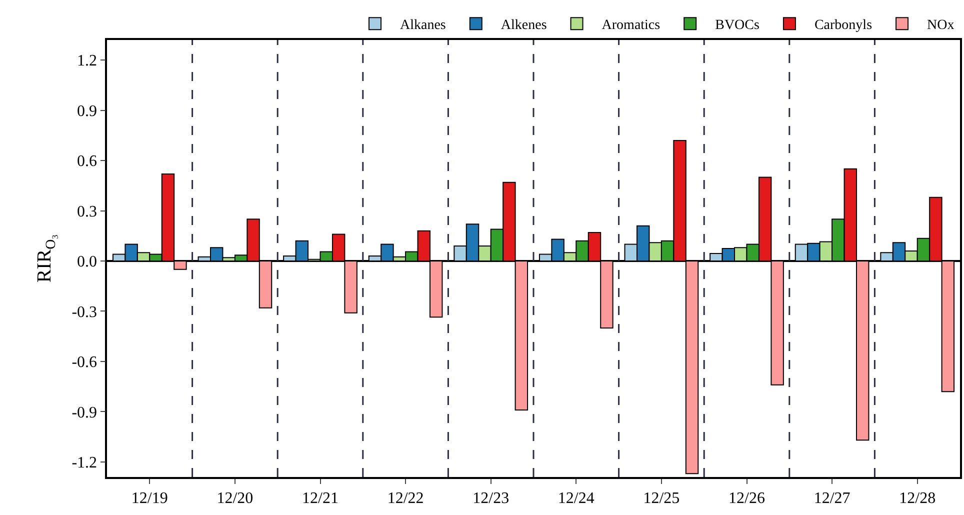 The height and width of the screenshot is (515, 964). Describe the element at coordinates (85, 413) in the screenshot. I see `y-tick-label: -0.9` at that location.